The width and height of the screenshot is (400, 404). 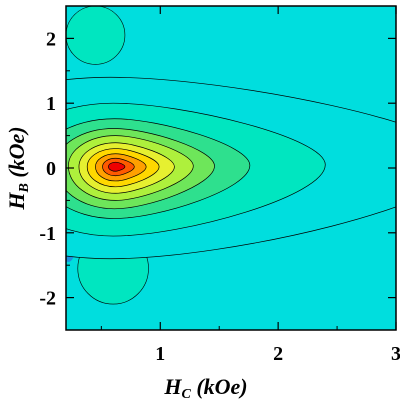 I want to click on x-tick-label: 2, so click(x=278, y=354).